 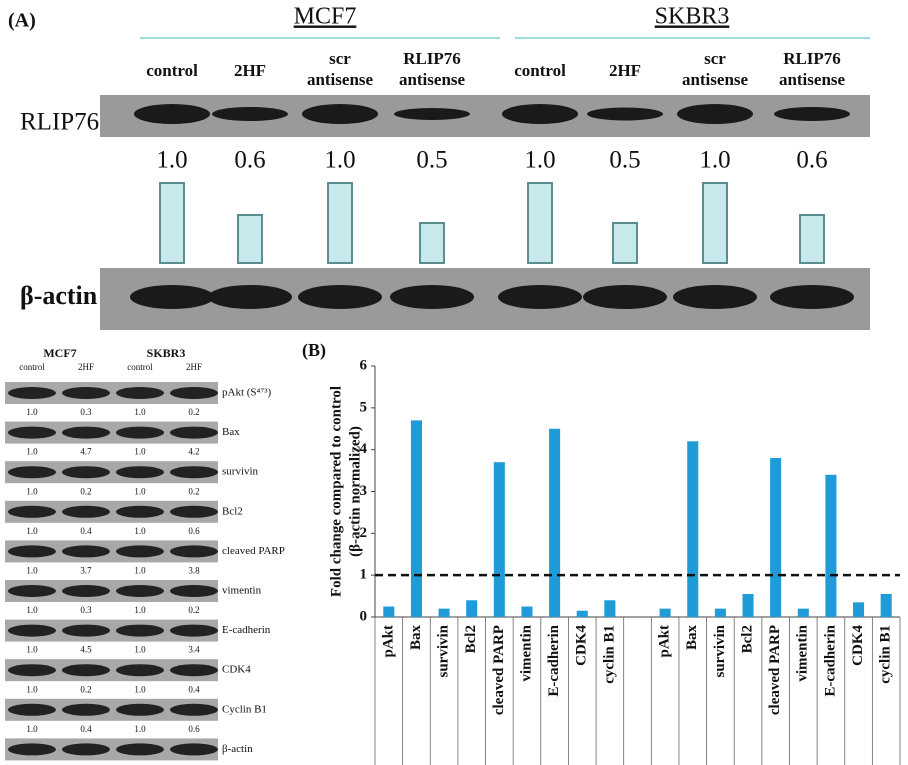 I want to click on lane-label: control, so click(x=140, y=367).